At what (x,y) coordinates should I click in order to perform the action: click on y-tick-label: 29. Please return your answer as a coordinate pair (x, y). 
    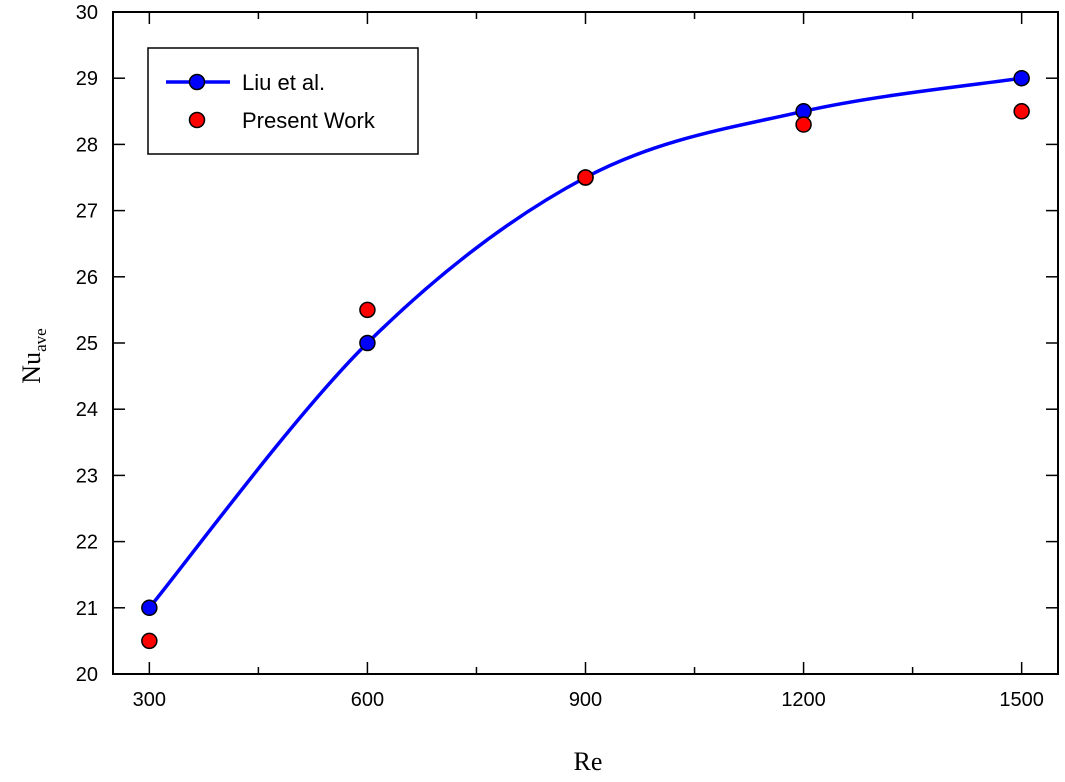
    Looking at the image, I should click on (87, 79).